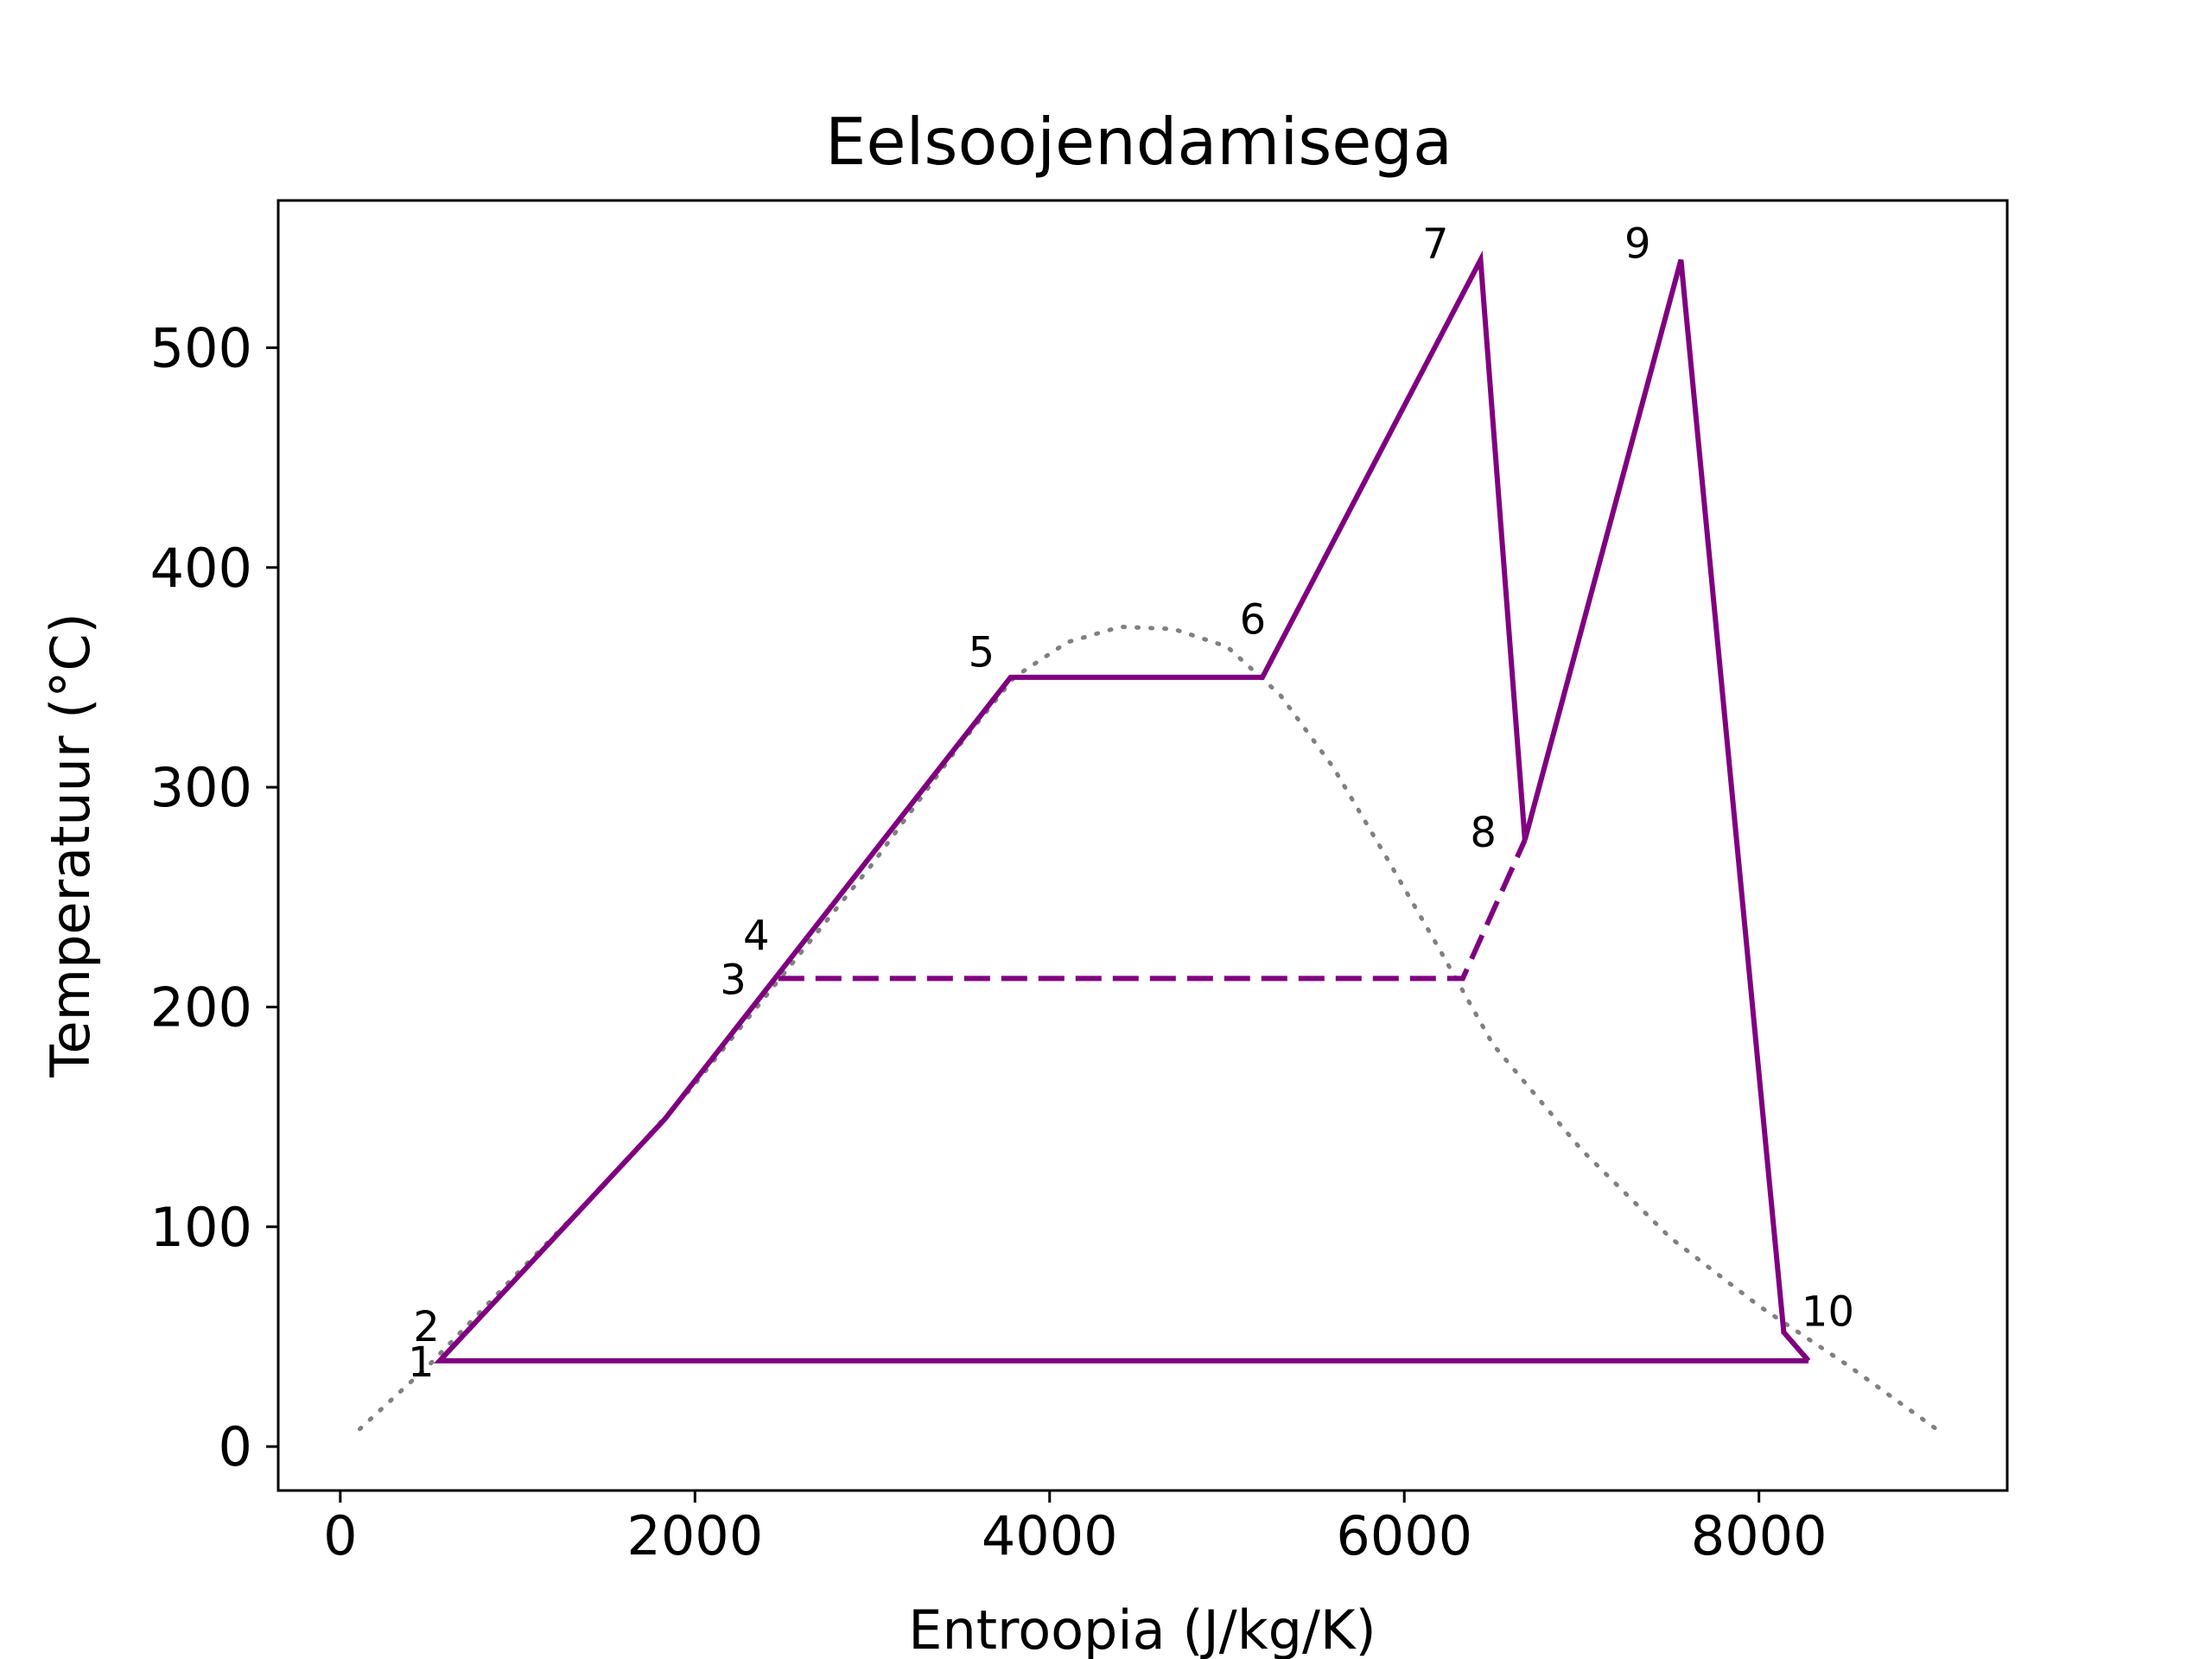 The image size is (2212, 1659). I want to click on y-tick-label: 500, so click(201, 347).